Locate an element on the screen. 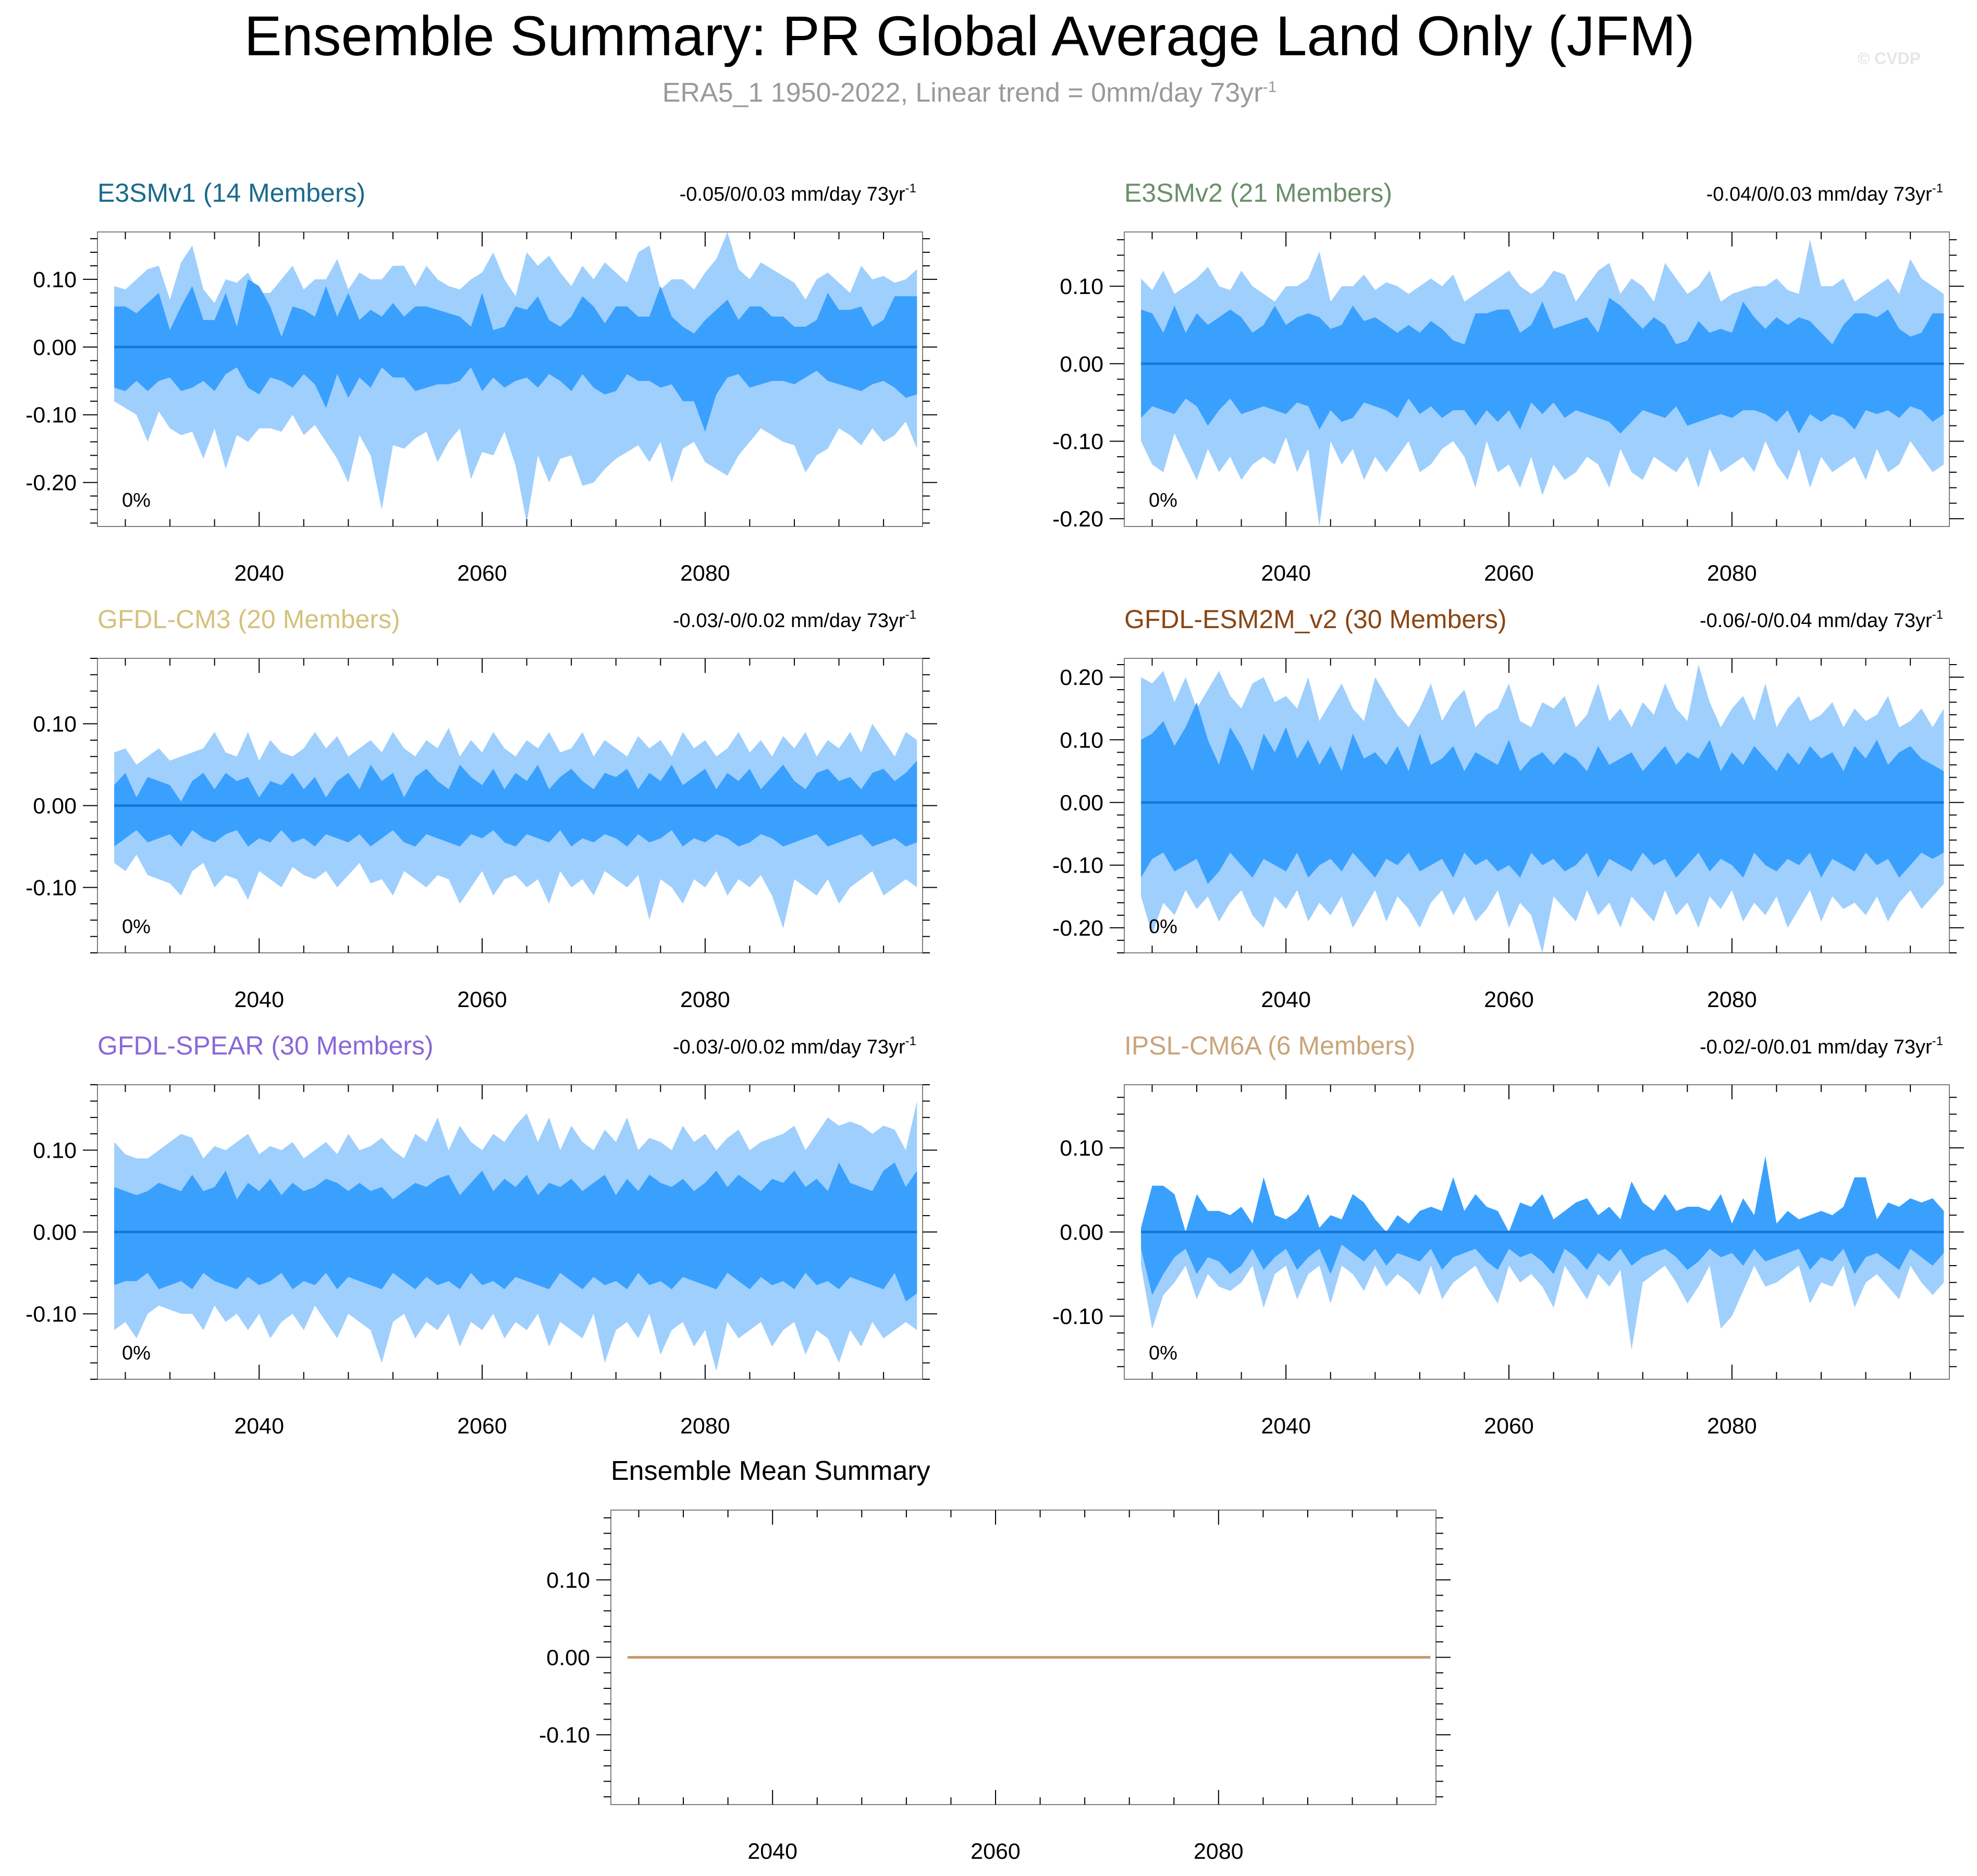  panel-title: IPSL-CM6A (6 Members) is located at coordinates (1269, 1045).